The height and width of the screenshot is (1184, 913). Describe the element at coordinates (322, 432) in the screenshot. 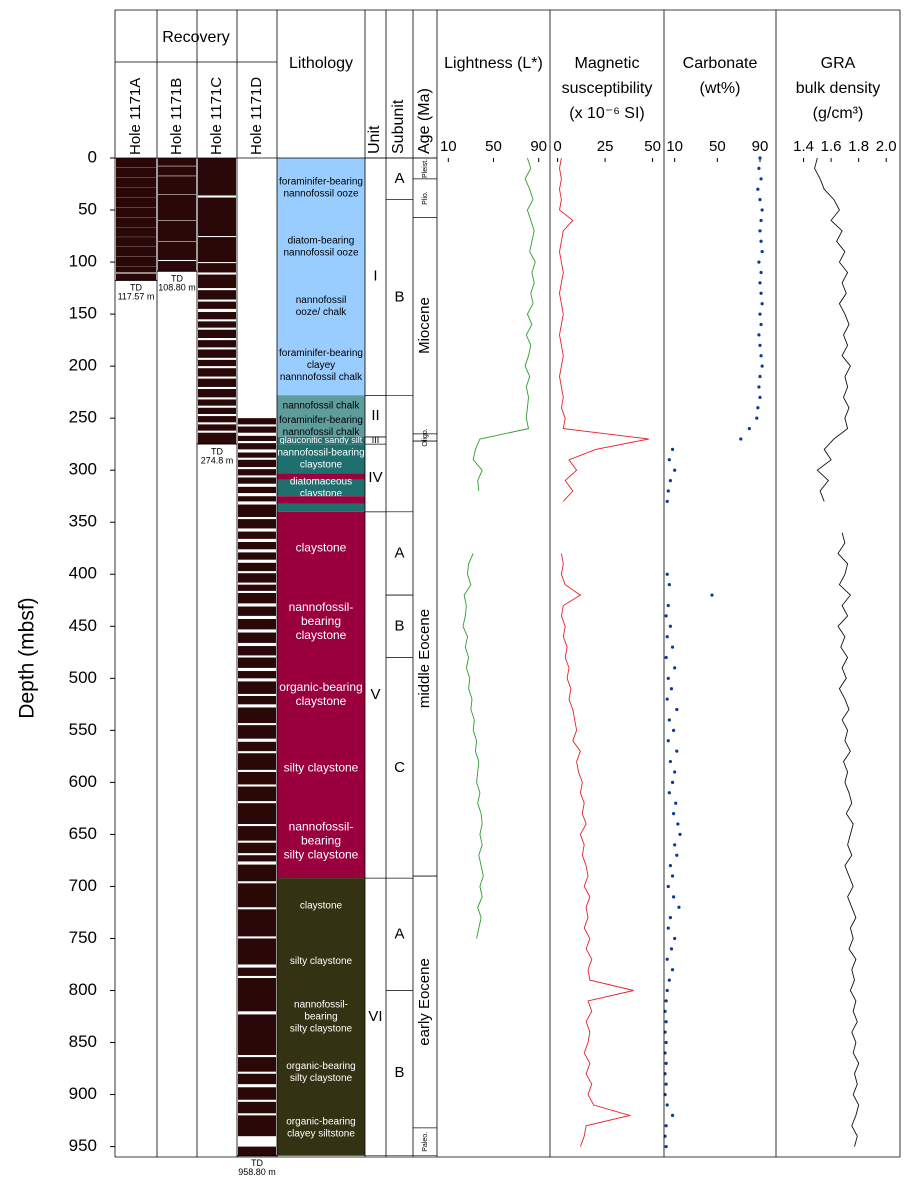

I see `lithology-label: nannofossil chalk` at that location.